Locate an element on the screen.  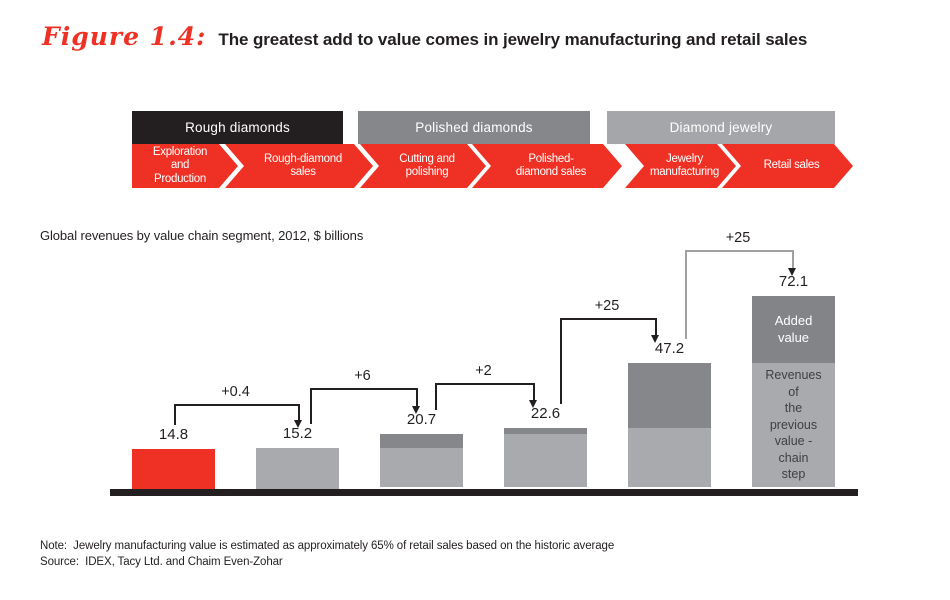
flow-chevron-rough-diamond-sales: Rough-diamond sales is located at coordinates (299, 166).